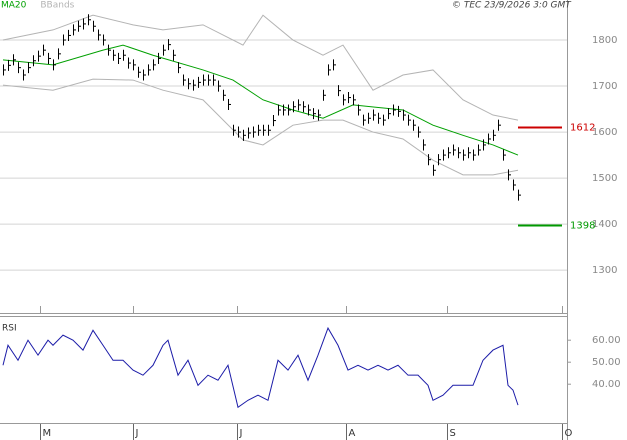 The image size is (627, 440). What do you see at coordinates (604, 40) in the screenshot?
I see `y-tick-label: 1800` at bounding box center [604, 40].